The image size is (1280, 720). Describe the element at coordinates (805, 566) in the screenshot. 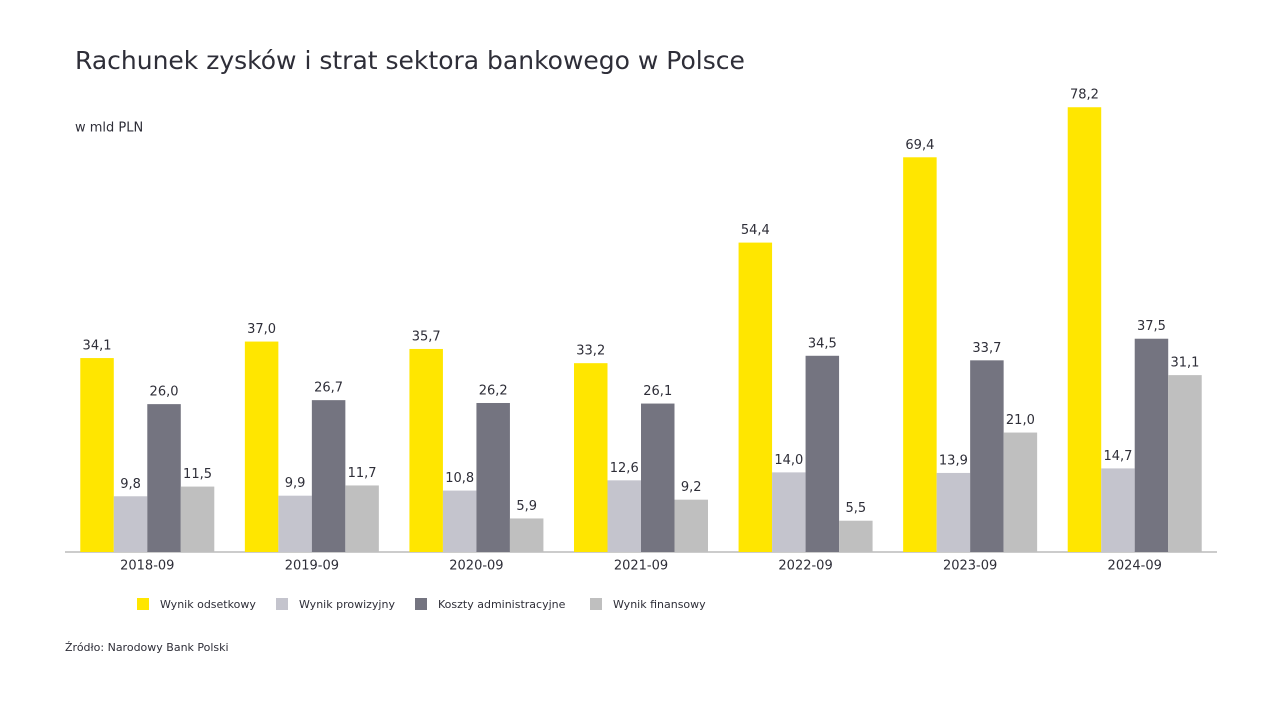

I see `x-tick-label: 2022-09` at that location.